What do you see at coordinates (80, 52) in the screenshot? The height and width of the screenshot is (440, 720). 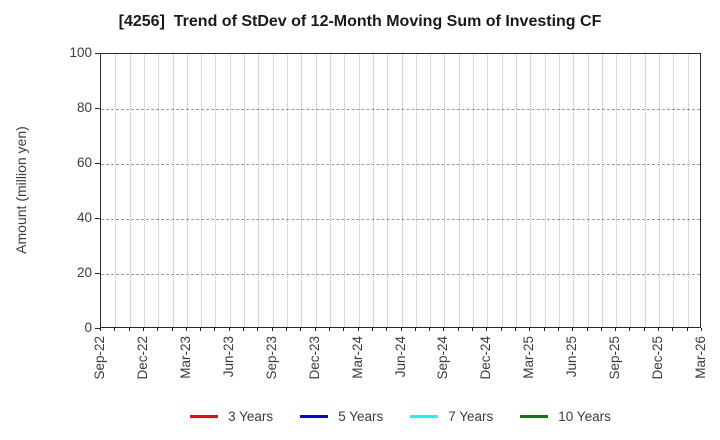 I see `y-tick-label: 100` at bounding box center [80, 52].